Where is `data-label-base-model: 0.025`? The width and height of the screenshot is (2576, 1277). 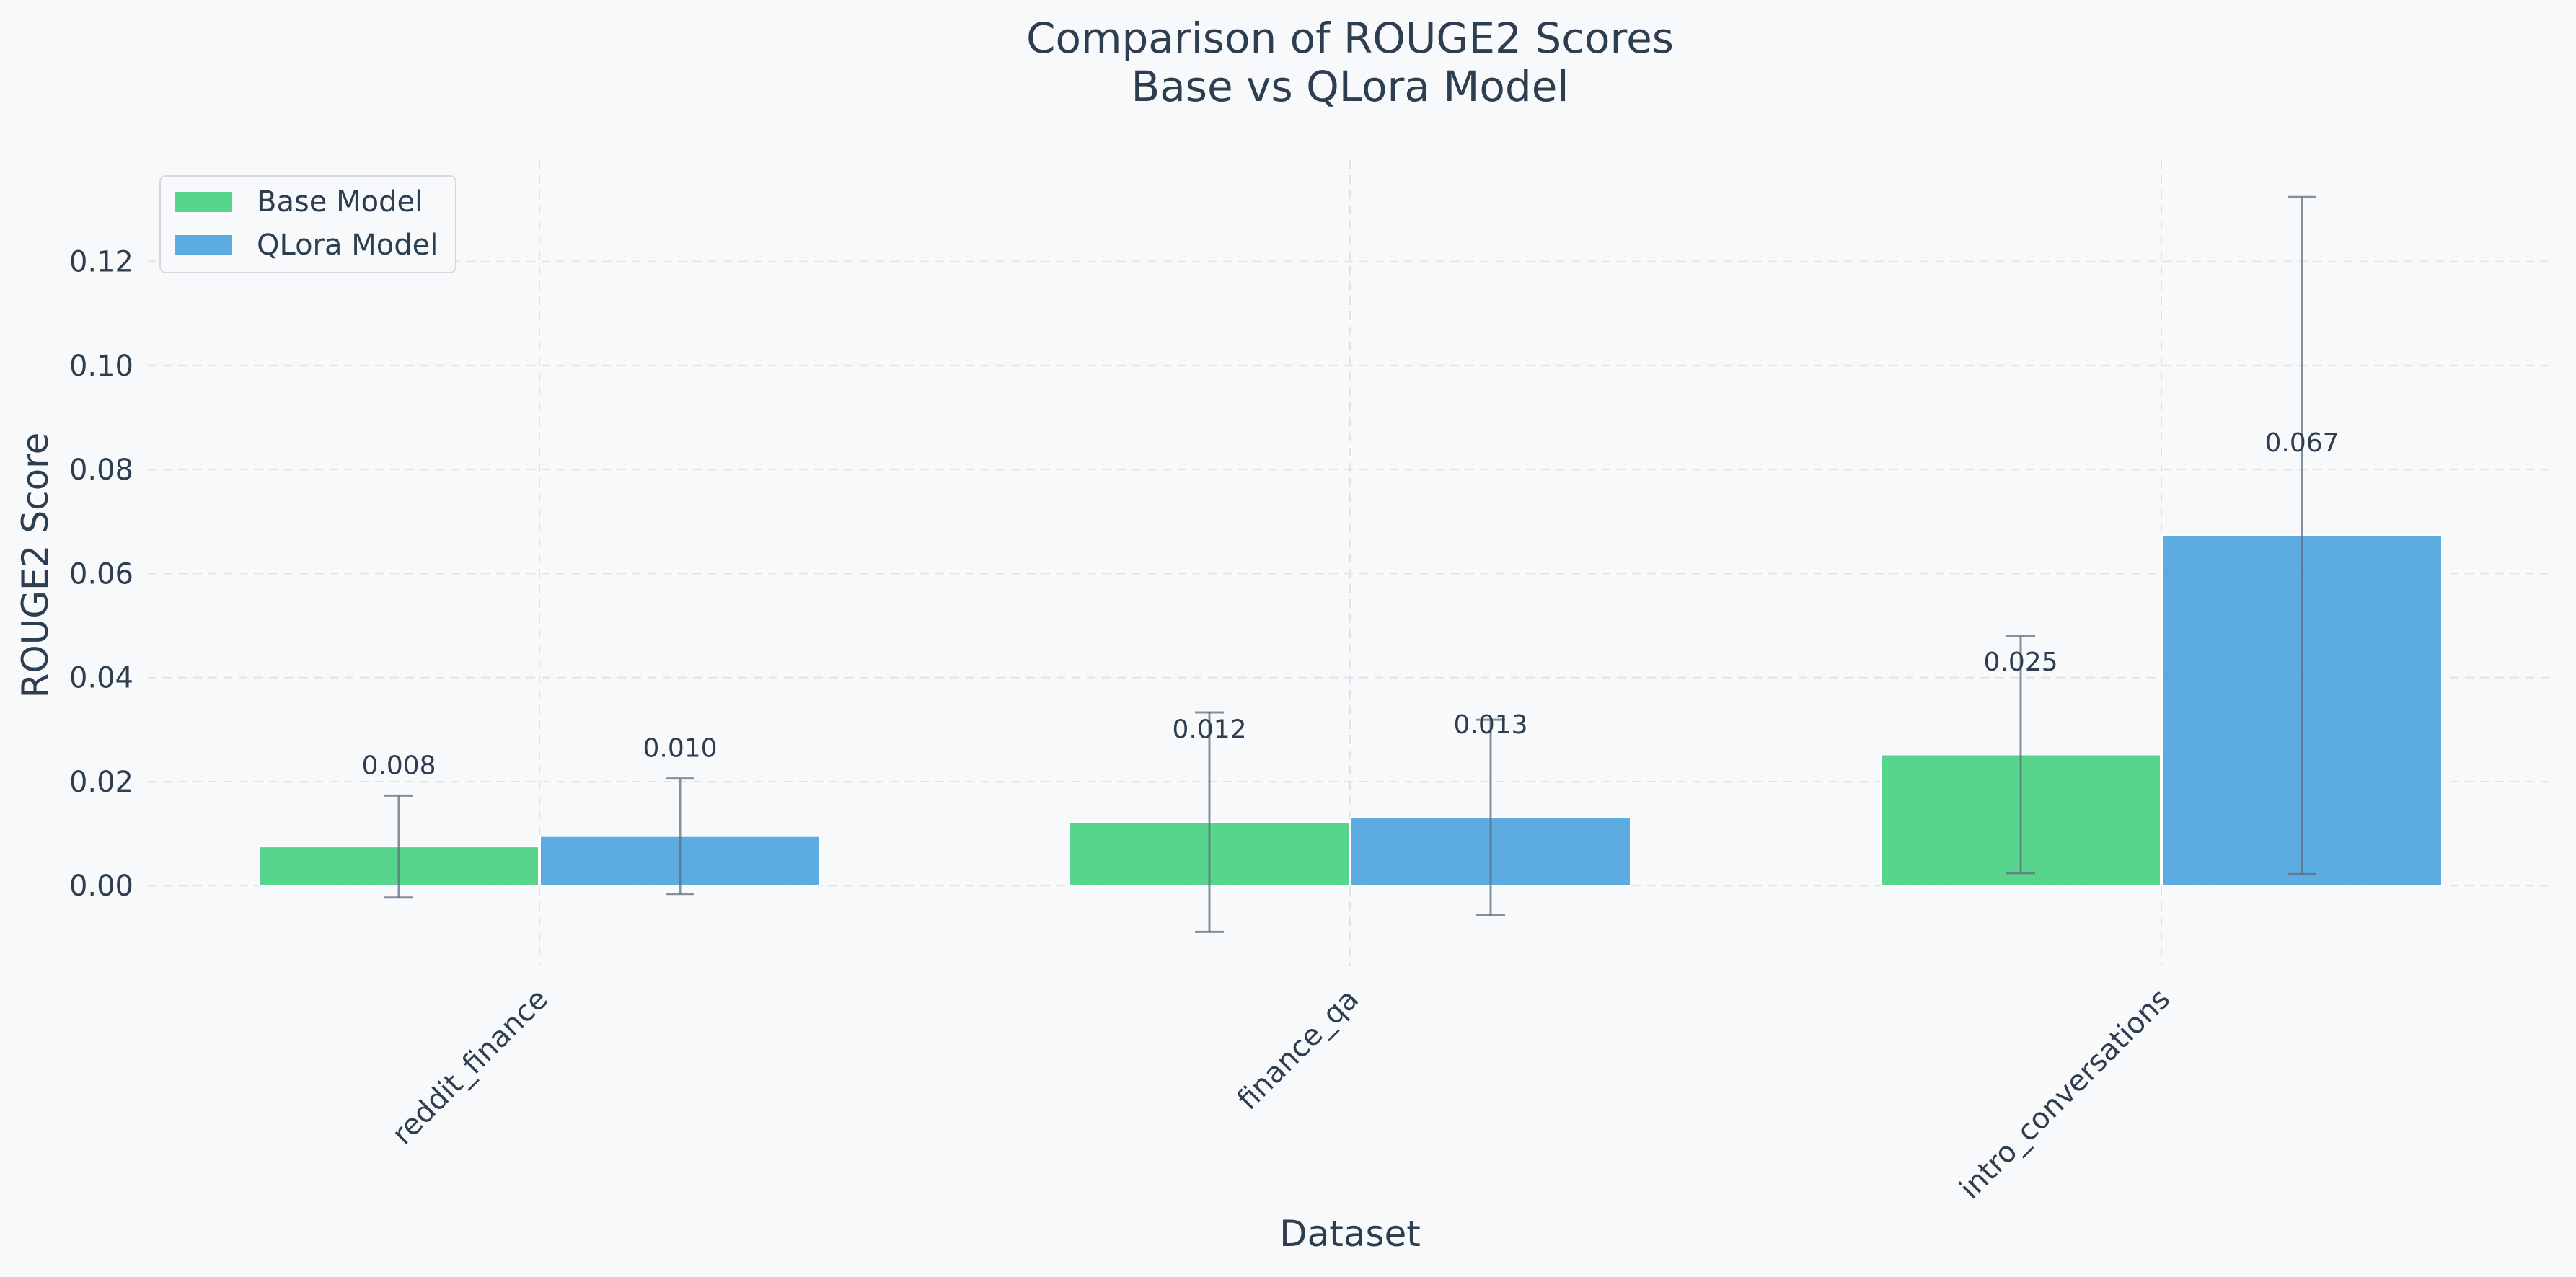 data-label-base-model: 0.025 is located at coordinates (2020, 662).